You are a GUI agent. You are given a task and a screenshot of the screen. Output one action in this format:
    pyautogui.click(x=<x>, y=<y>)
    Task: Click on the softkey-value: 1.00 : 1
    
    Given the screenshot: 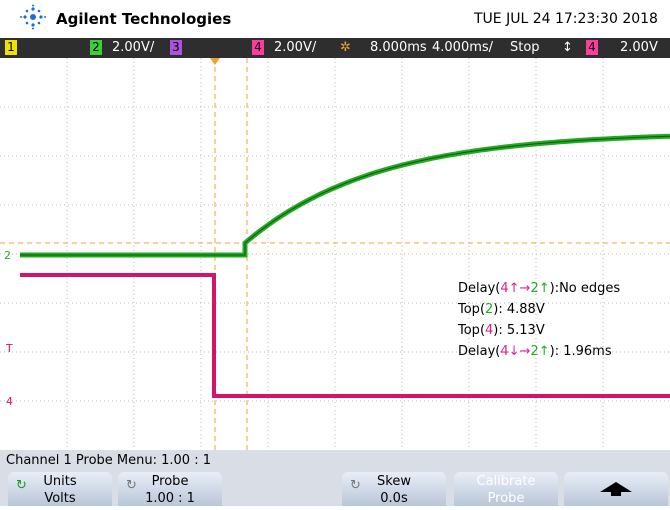 What is the action you would take?
    pyautogui.click(x=170, y=498)
    